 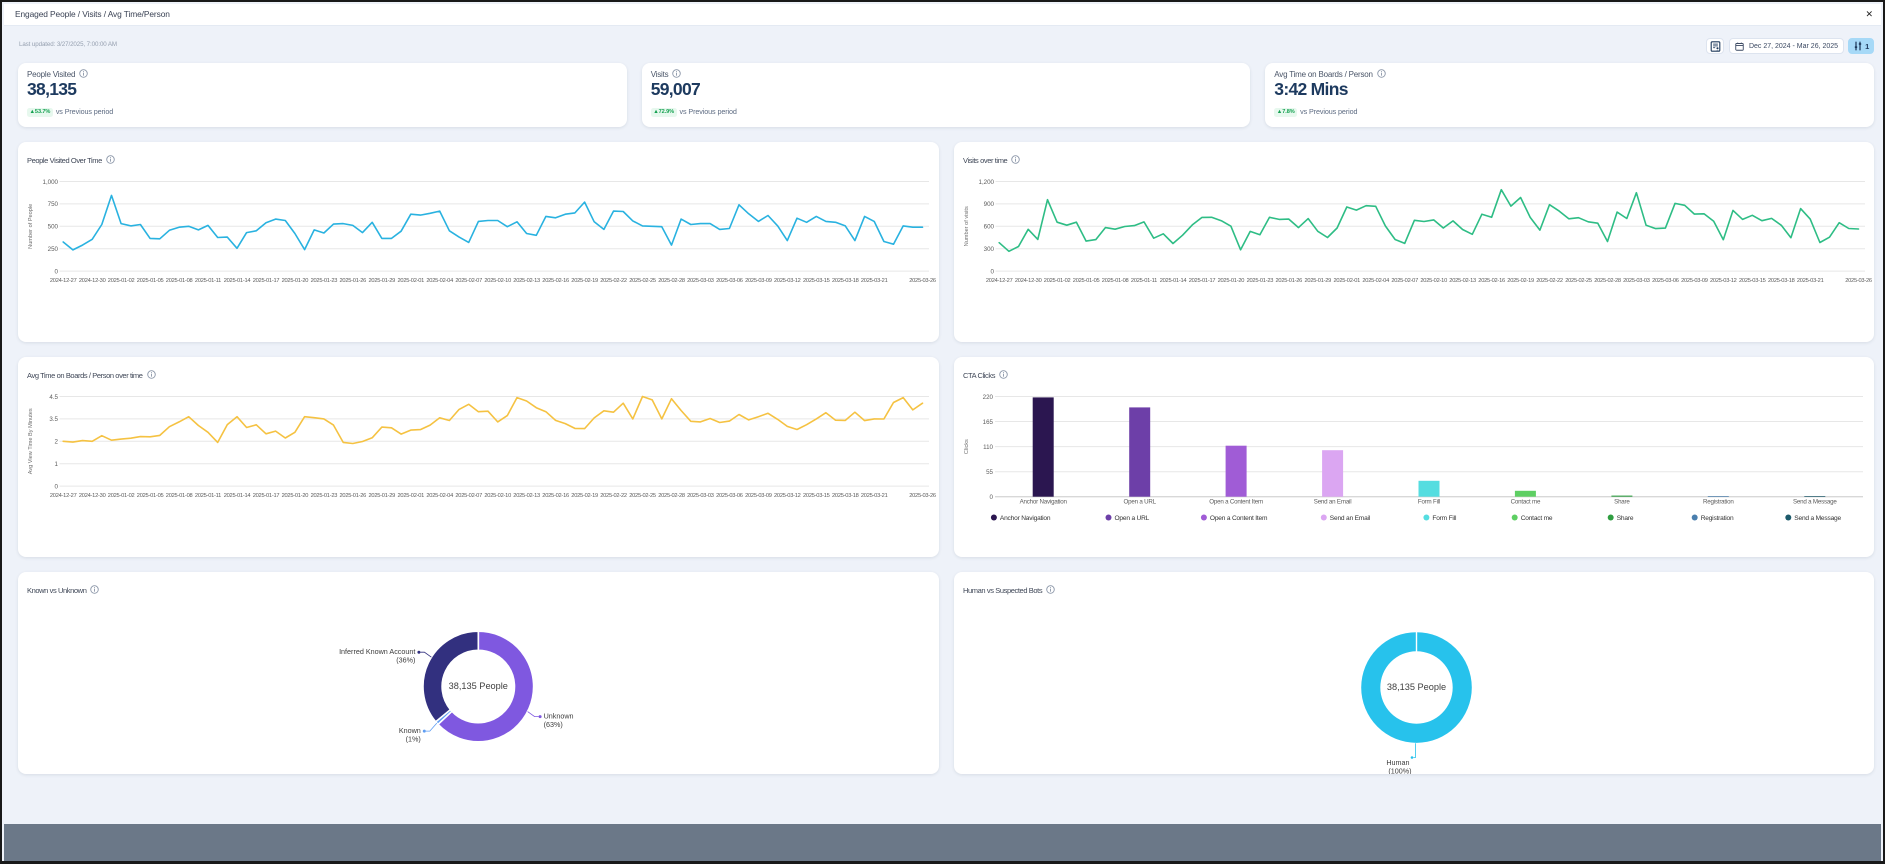 What do you see at coordinates (989, 249) in the screenshot?
I see `svg-text: 300` at bounding box center [989, 249].